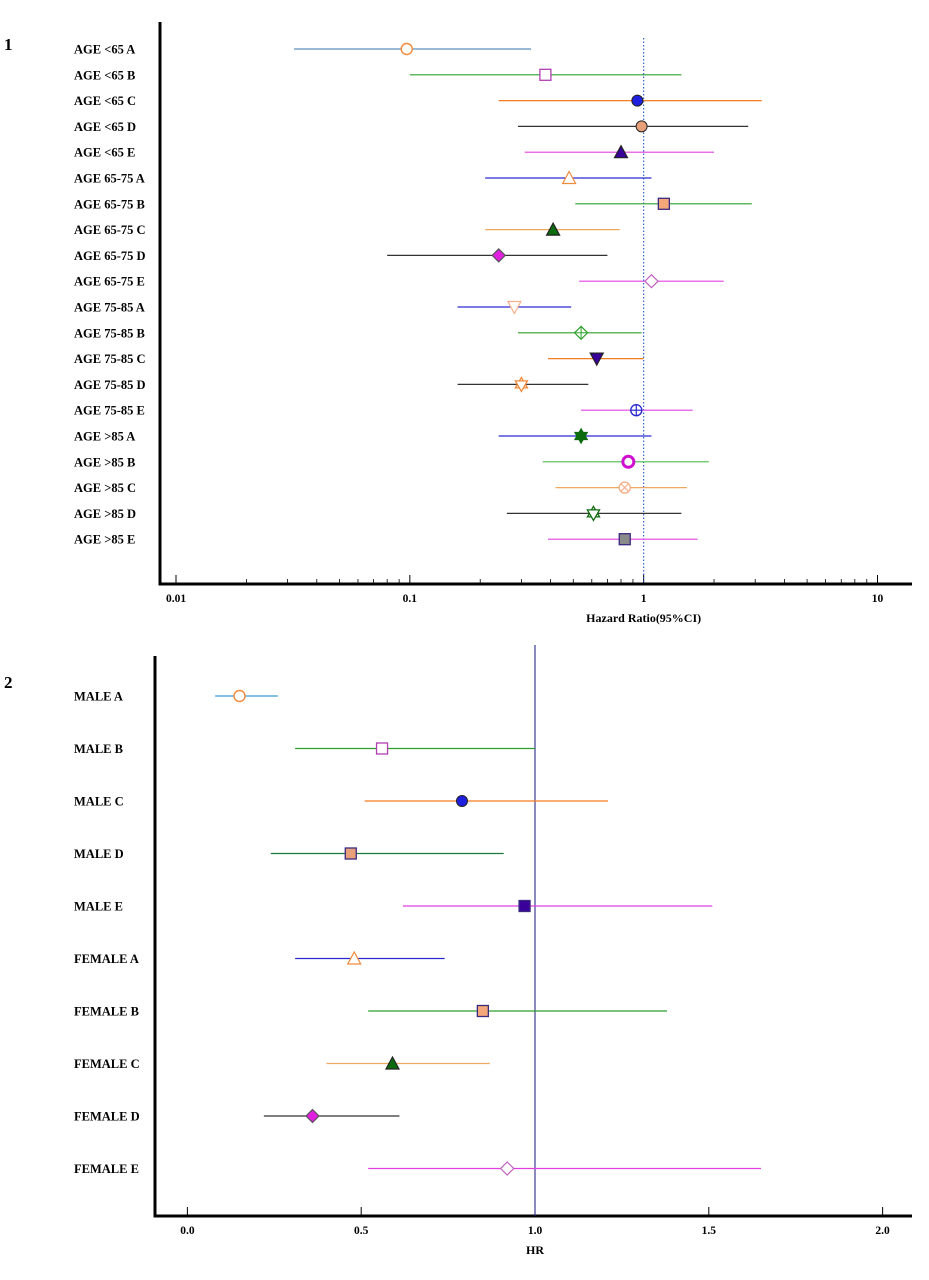 The width and height of the screenshot is (929, 1280). What do you see at coordinates (709, 1231) in the screenshot?
I see `x-tick-label: 1.5` at bounding box center [709, 1231].